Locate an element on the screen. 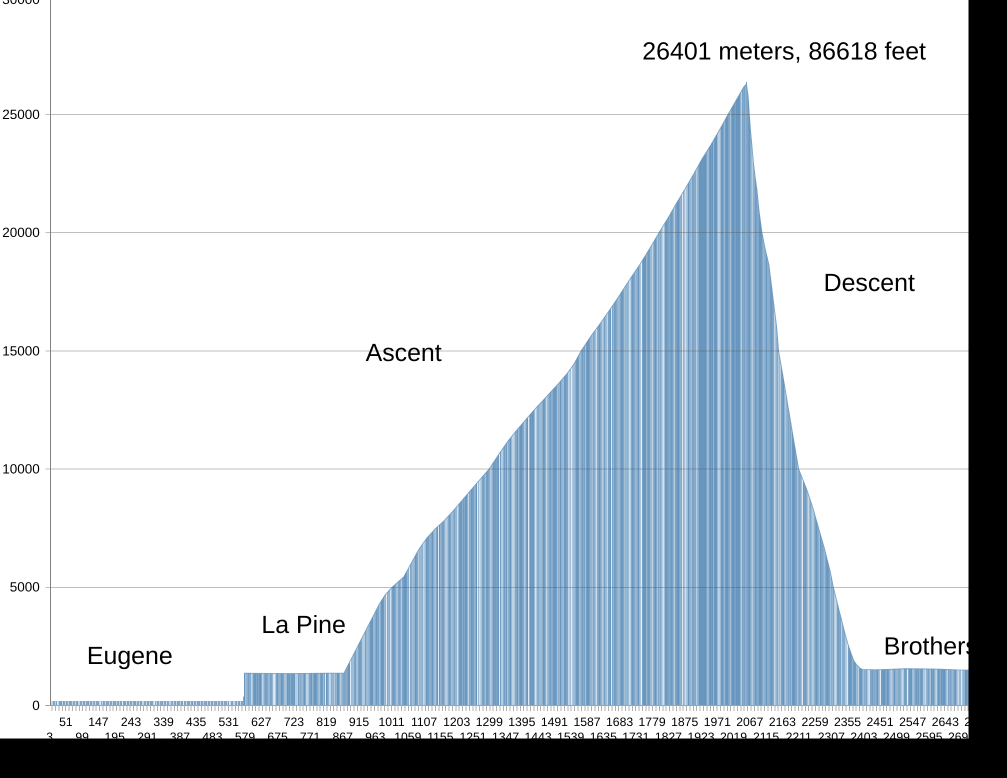 The width and height of the screenshot is (1007, 778). svg-text: 0 is located at coordinates (36, 705).